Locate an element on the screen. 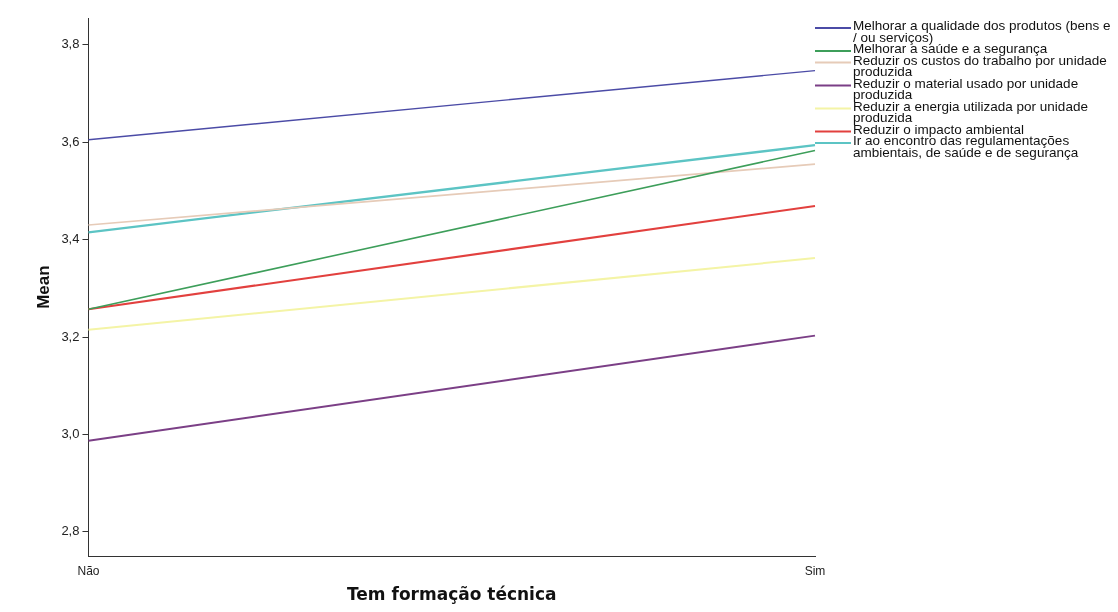 This screenshot has height=612, width=1118. y-tick-label: 2,8 is located at coordinates (70, 531).